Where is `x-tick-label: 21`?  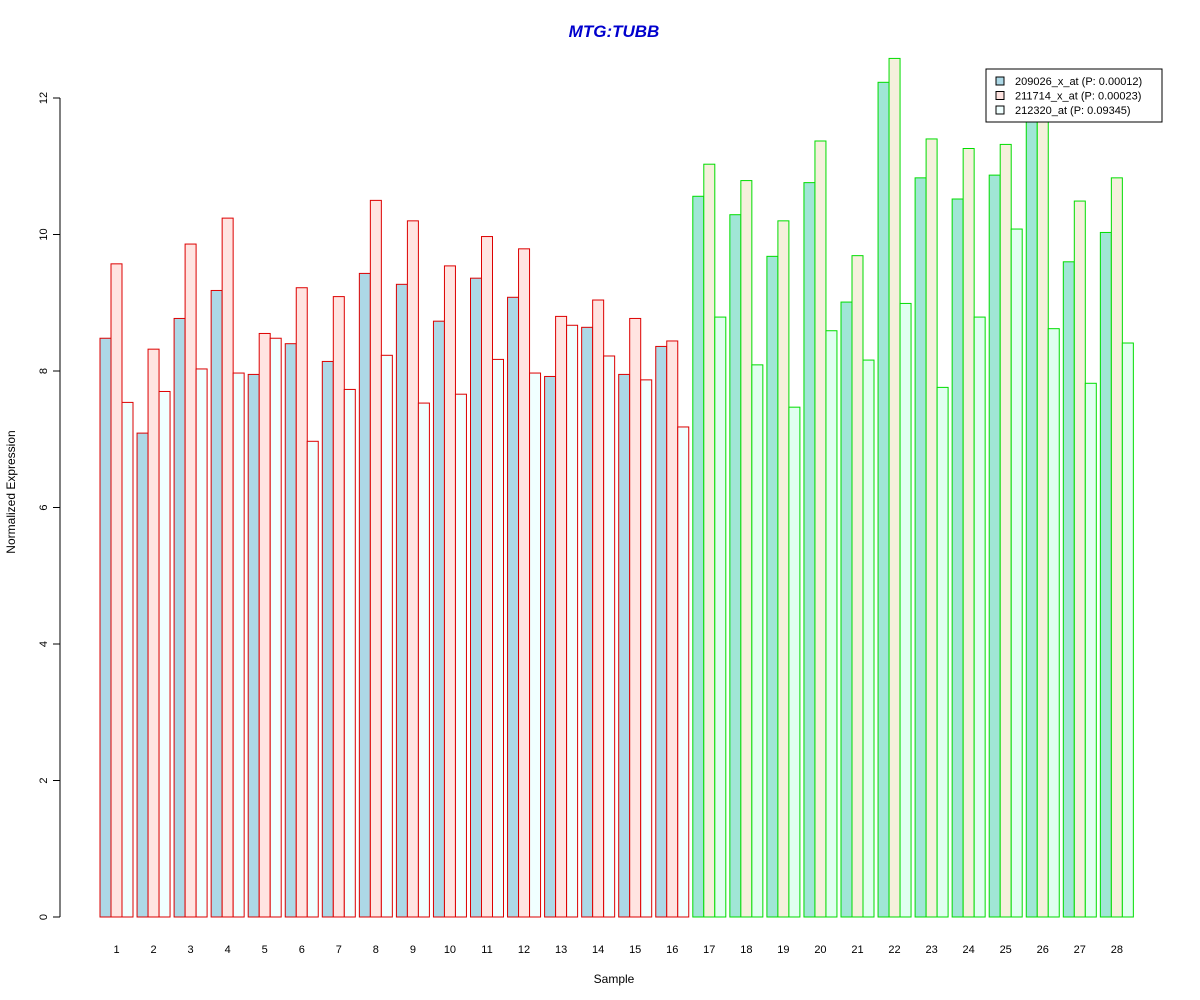 x-tick-label: 21 is located at coordinates (857, 950).